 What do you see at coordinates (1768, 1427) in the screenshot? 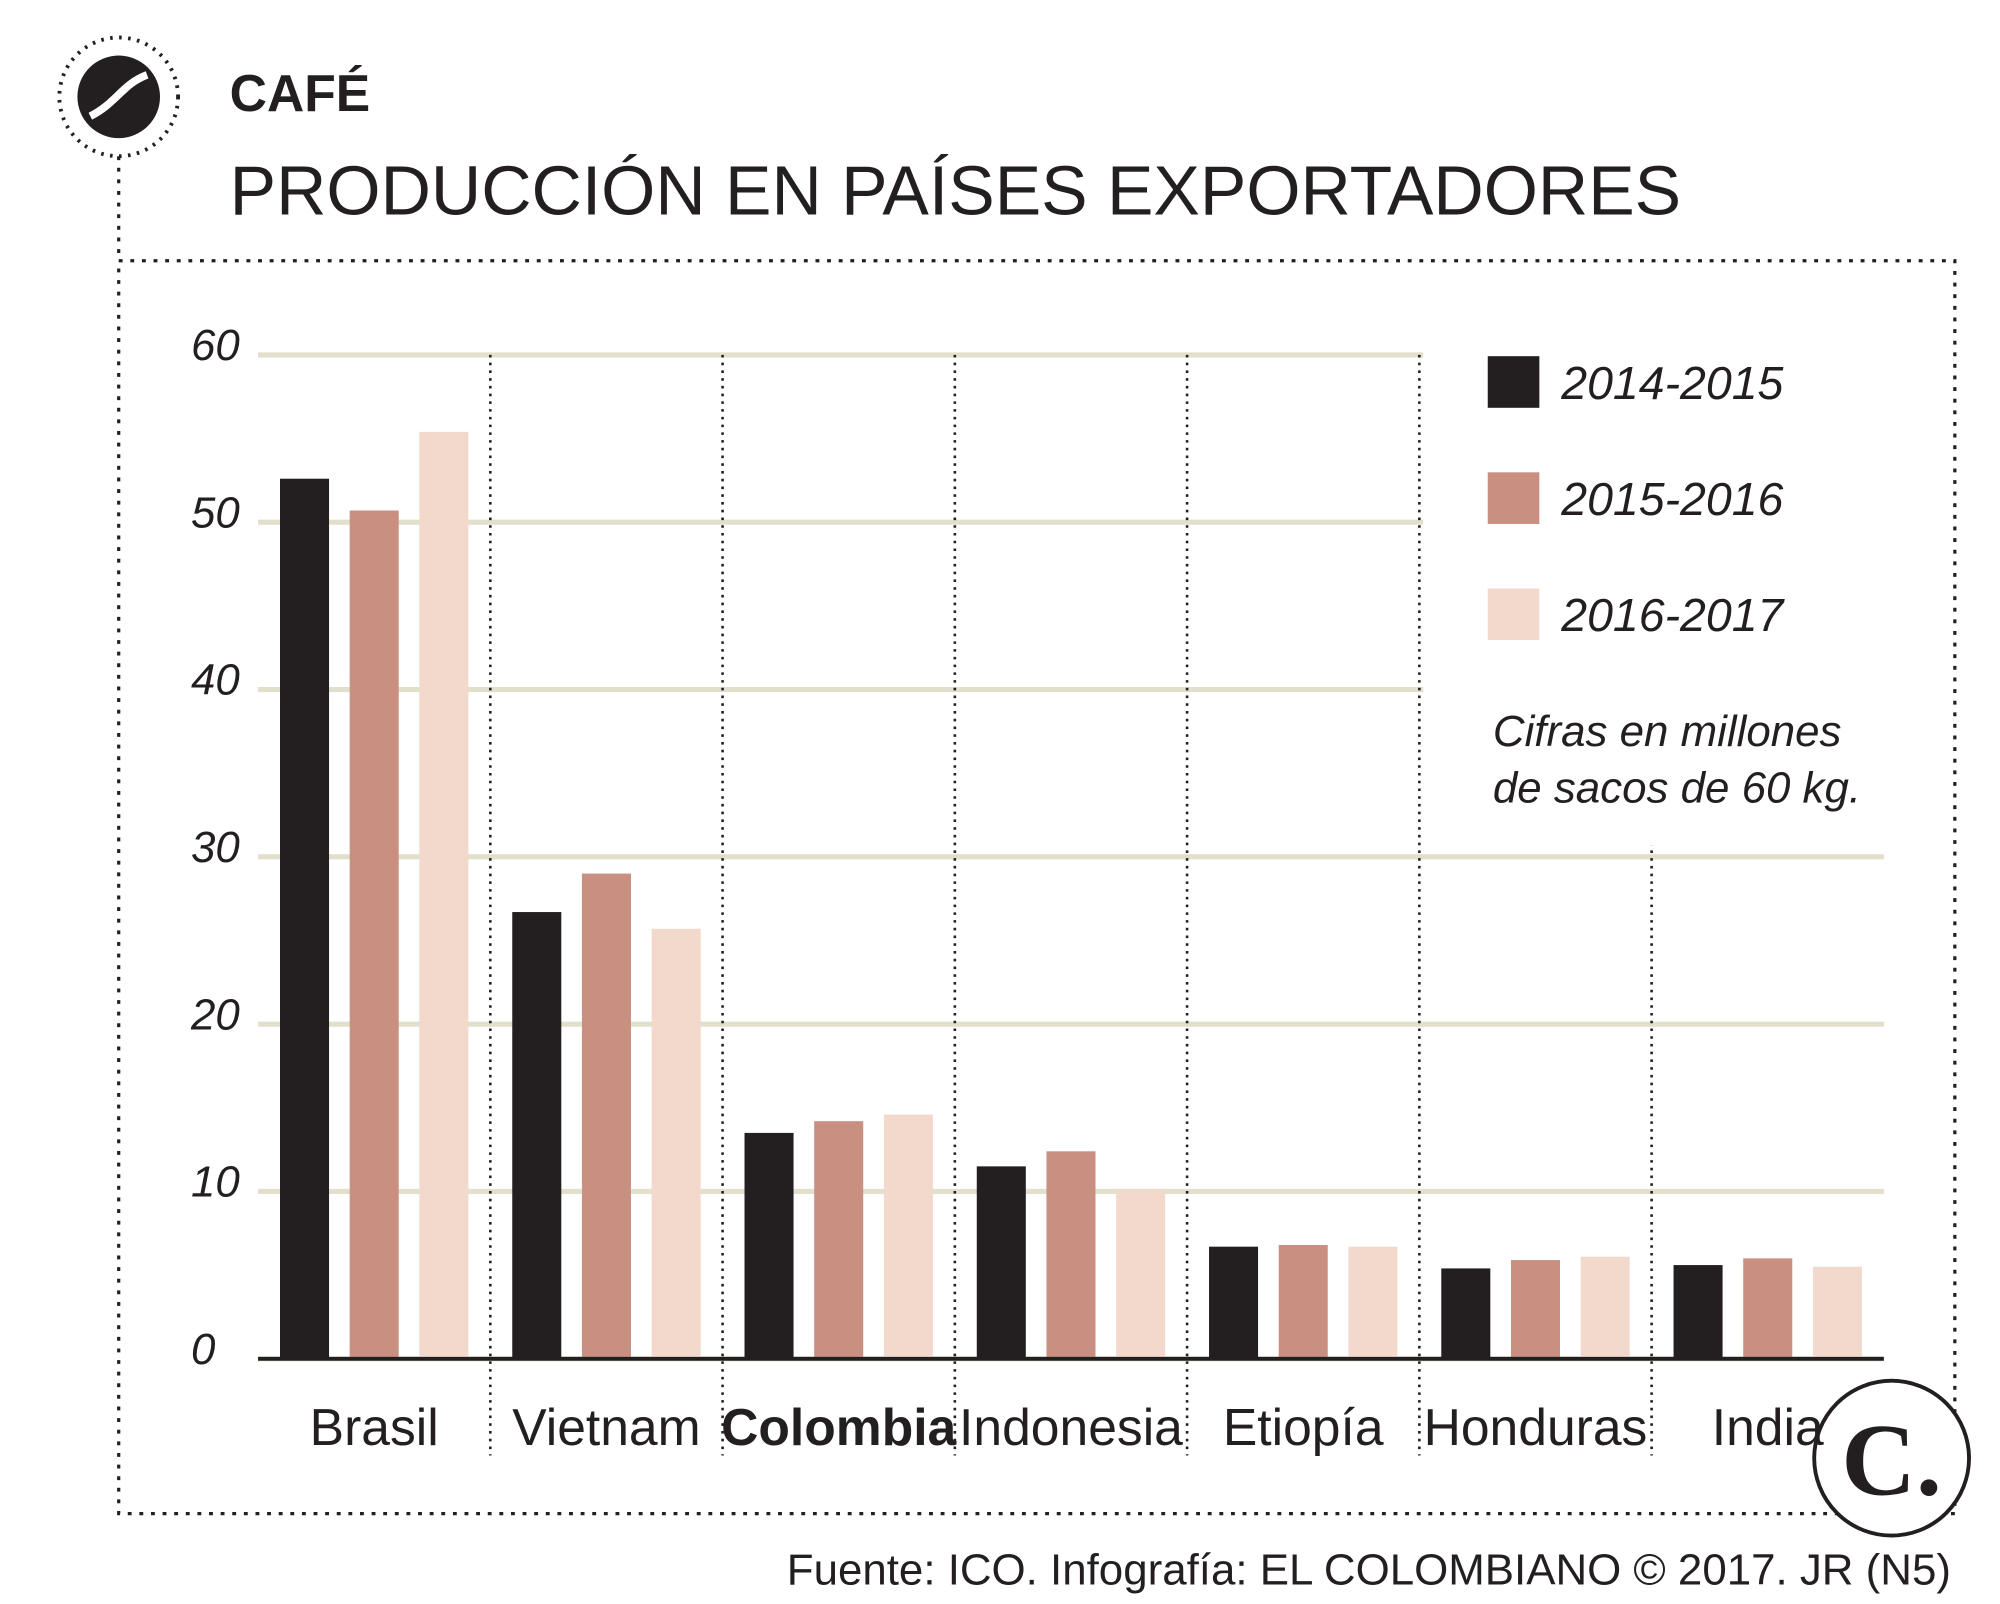
I see `x-tick-label: India` at bounding box center [1768, 1427].